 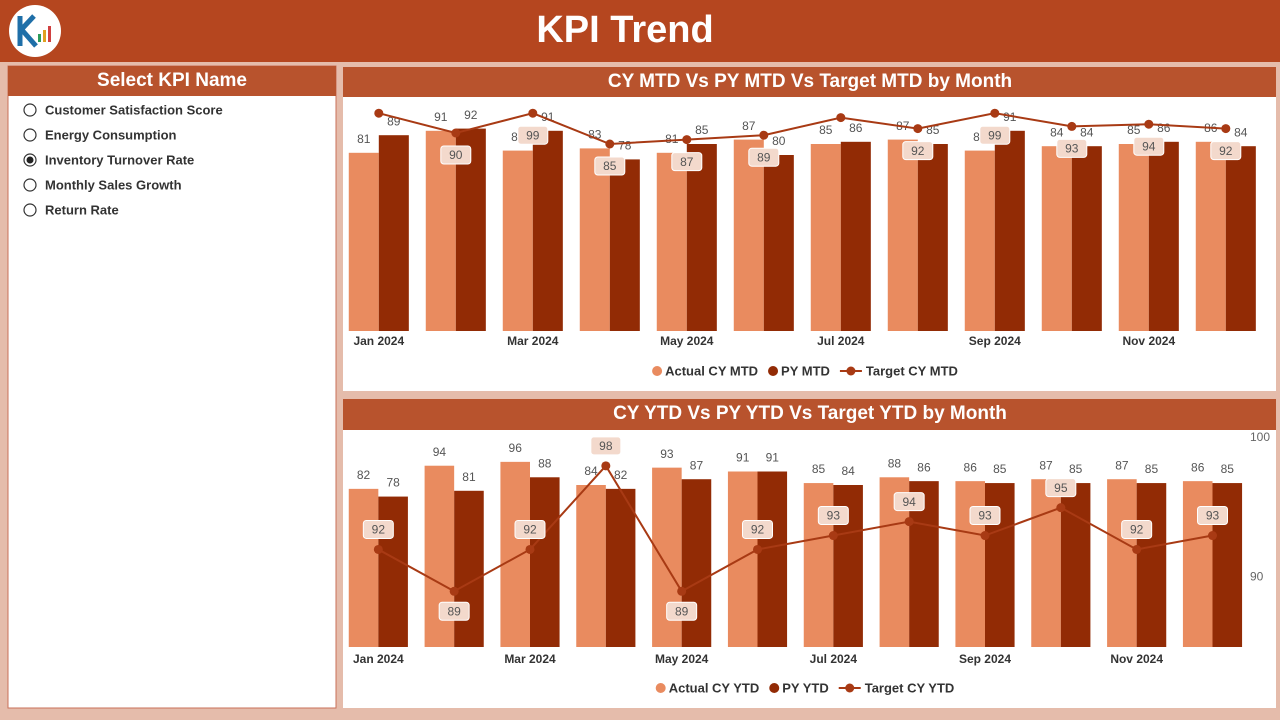 I want to click on slicer-option-label: Energy Consumption, so click(x=111, y=134).